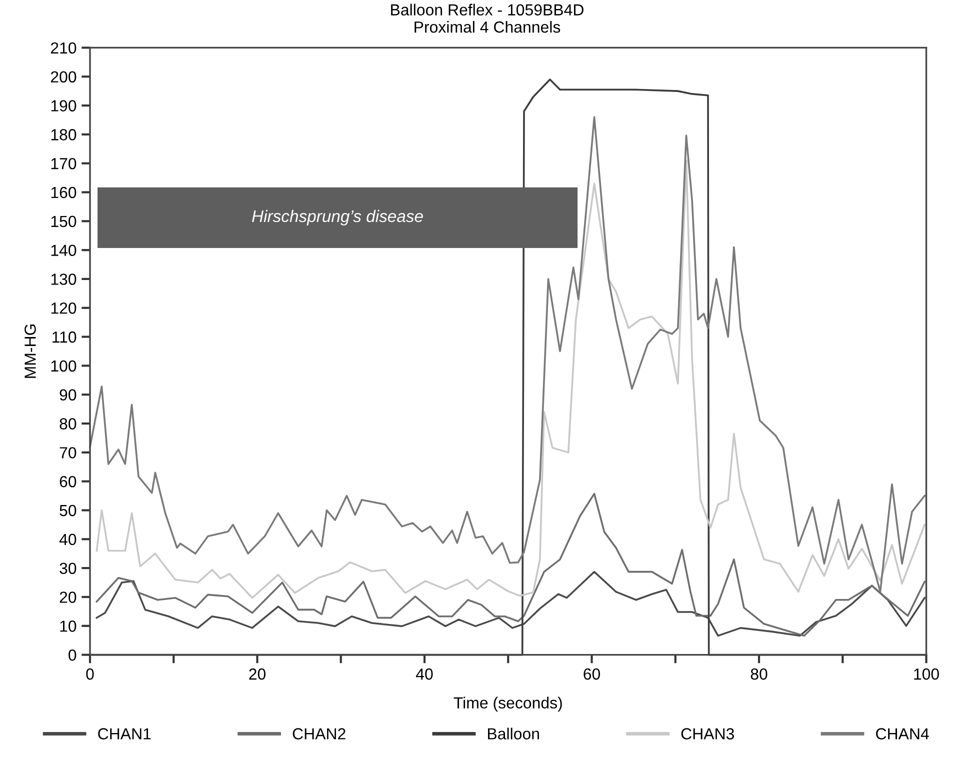 This screenshot has height=757, width=974. What do you see at coordinates (90, 674) in the screenshot?
I see `x-tick-label: 0` at bounding box center [90, 674].